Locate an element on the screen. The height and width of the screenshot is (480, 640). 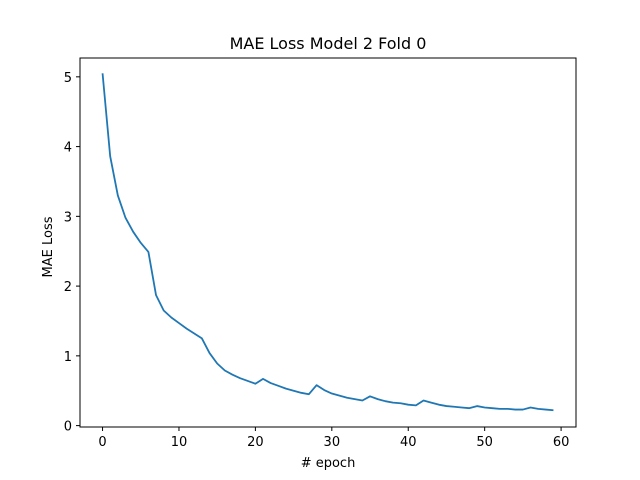
x-tick-label: 20 is located at coordinates (255, 442).